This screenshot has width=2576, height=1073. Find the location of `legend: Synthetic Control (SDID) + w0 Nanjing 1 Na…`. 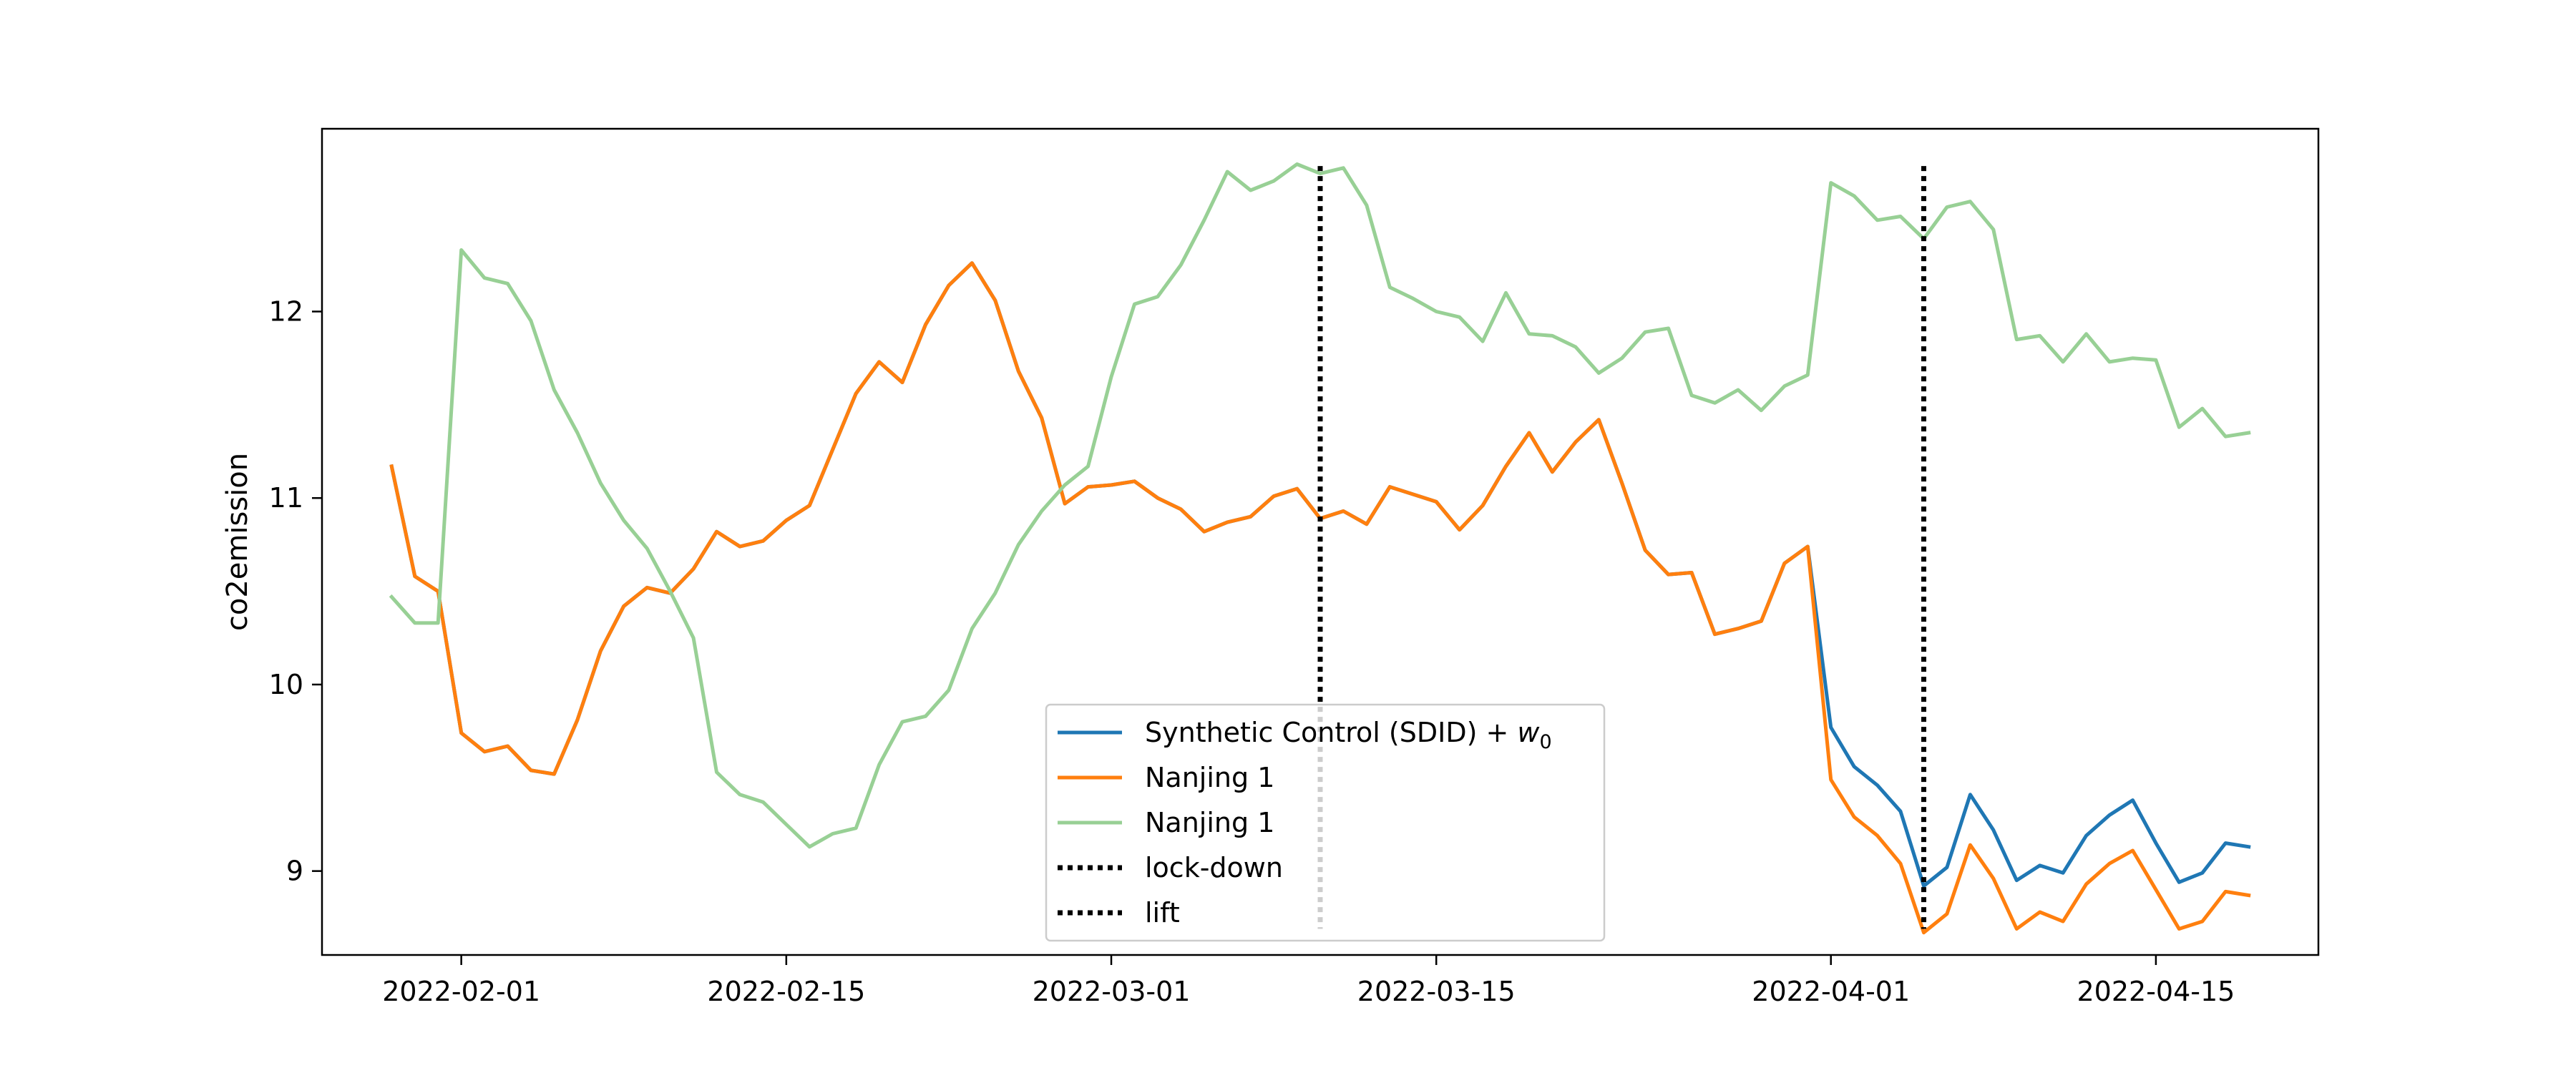

legend: Synthetic Control (SDID) + w0 Nanjing 1 Na… is located at coordinates (1325, 822).